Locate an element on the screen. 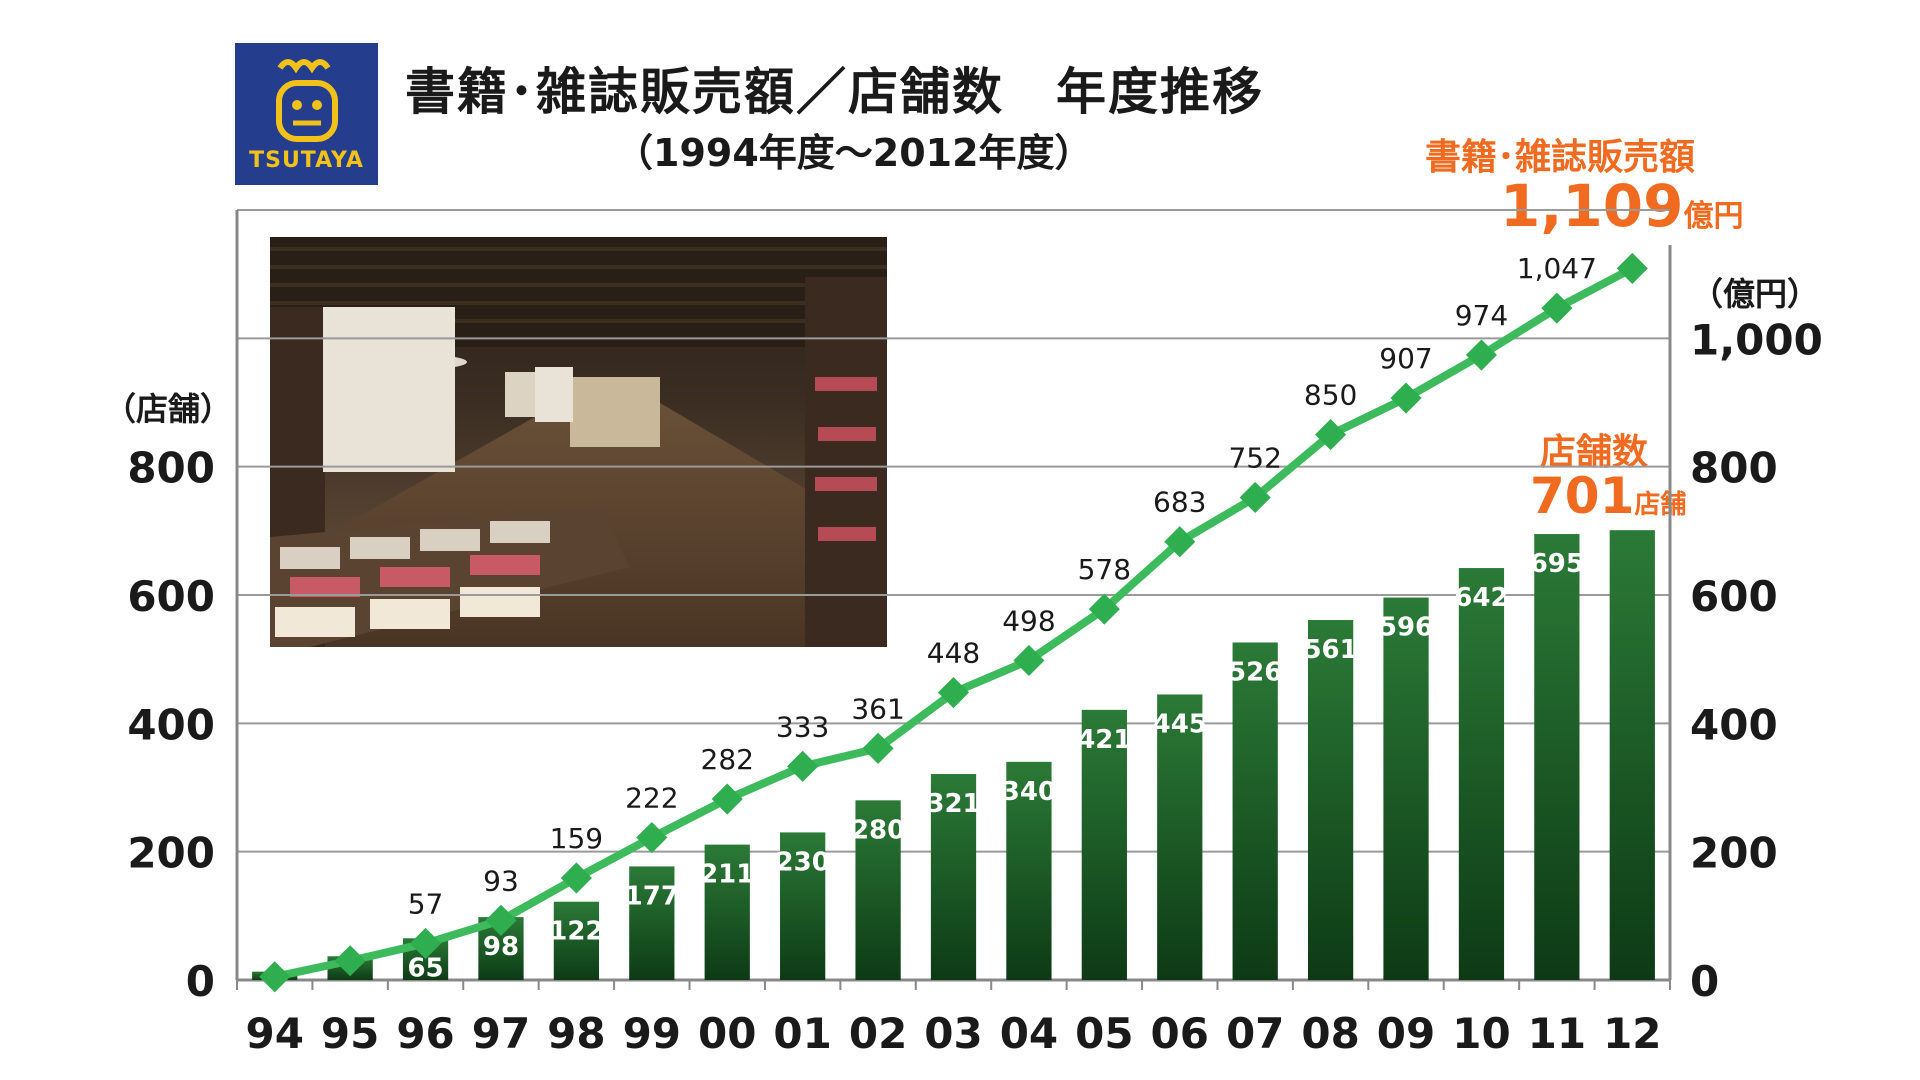 This screenshot has height=1080, width=1920. bar-data-label: 526 is located at coordinates (1255, 672).